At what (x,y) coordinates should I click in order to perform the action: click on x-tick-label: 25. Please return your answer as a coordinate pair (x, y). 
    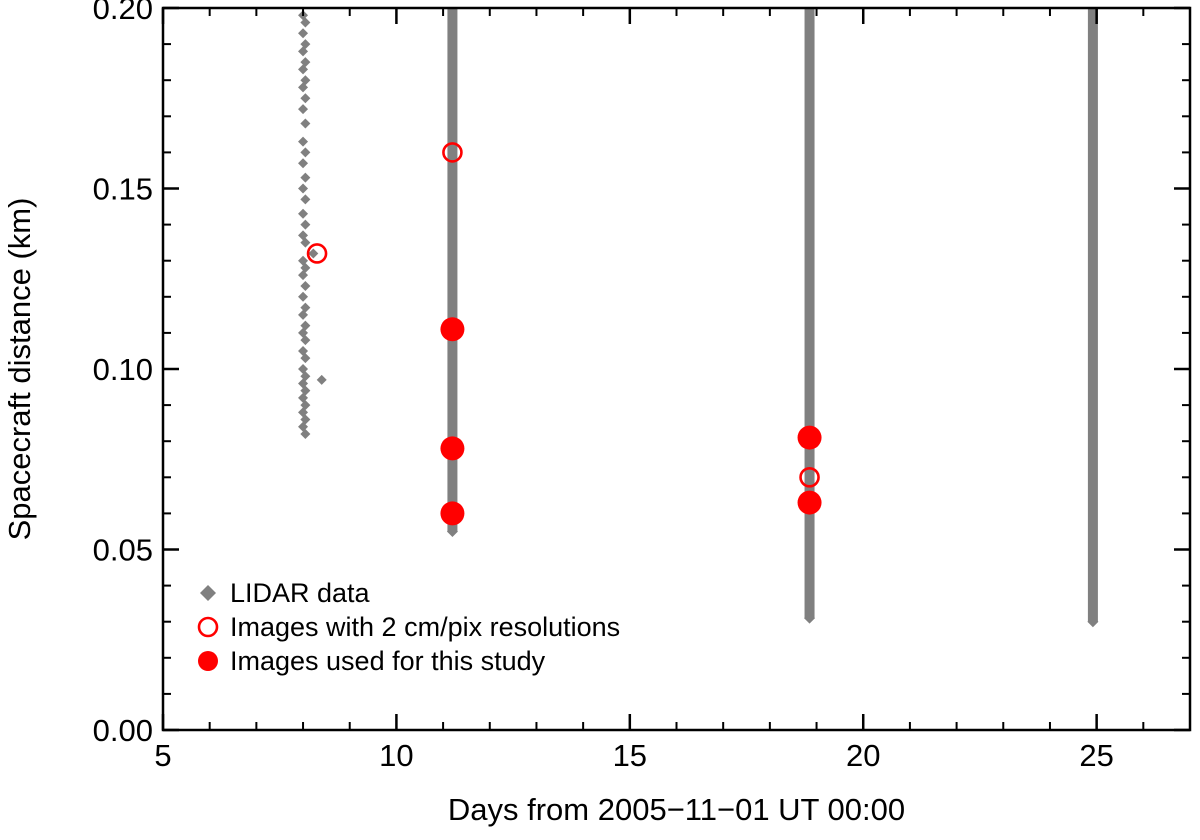
    Looking at the image, I should click on (1096, 755).